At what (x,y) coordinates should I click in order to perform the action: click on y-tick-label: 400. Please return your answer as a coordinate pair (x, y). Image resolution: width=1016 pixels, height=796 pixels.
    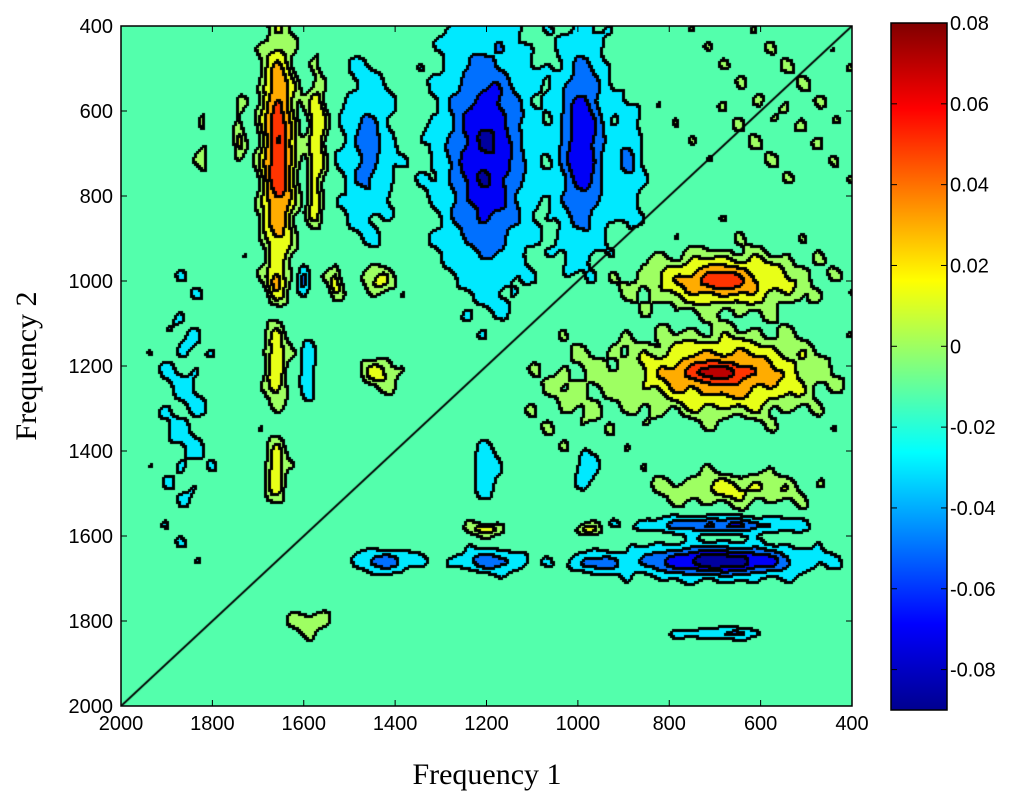
    Looking at the image, I should click on (96, 27).